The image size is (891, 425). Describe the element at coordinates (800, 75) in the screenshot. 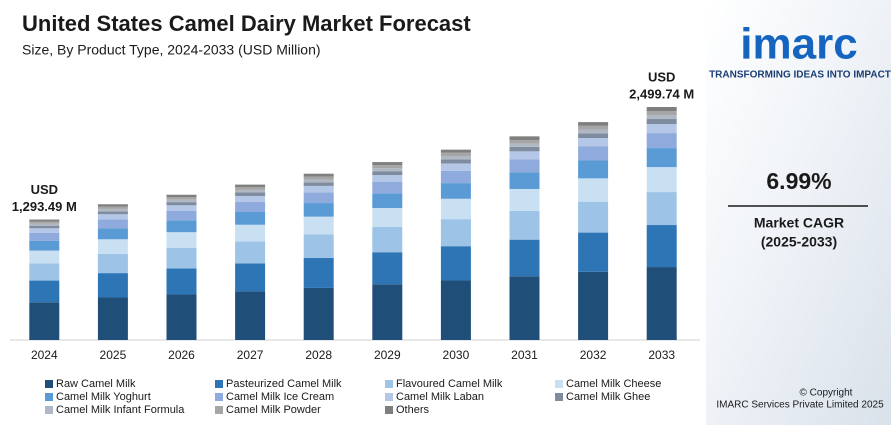

I see `tagline: TRANSFORMING IDEAS INTO IMPACT` at that location.